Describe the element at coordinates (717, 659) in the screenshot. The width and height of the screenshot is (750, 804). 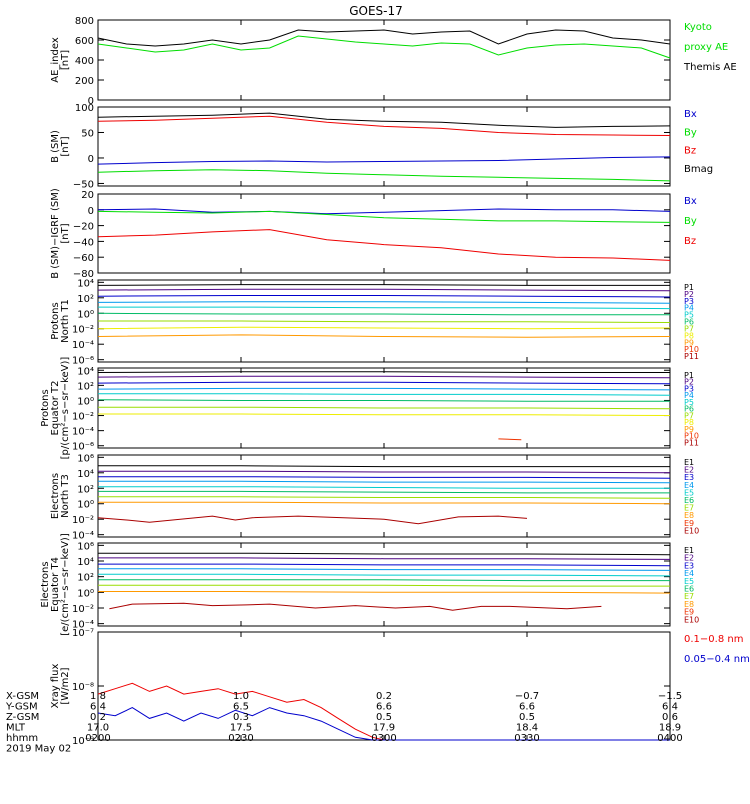
I see `legend-entry: 0.05−0.4 nm` at that location.